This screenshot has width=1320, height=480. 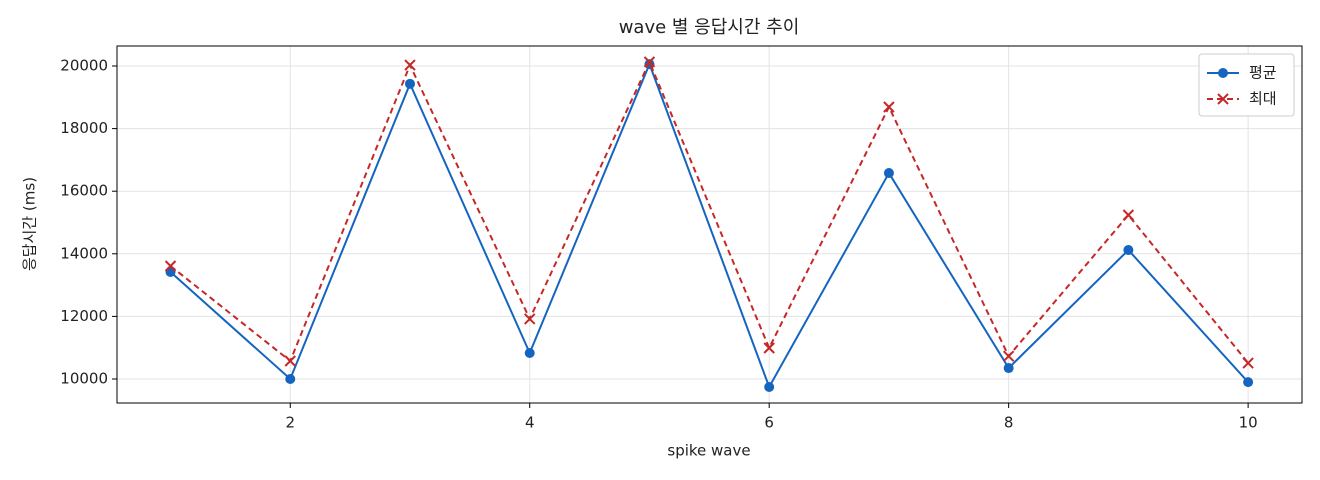 What do you see at coordinates (709, 27) in the screenshot?
I see `chart-title: wave 별 응답시간 추이` at bounding box center [709, 27].